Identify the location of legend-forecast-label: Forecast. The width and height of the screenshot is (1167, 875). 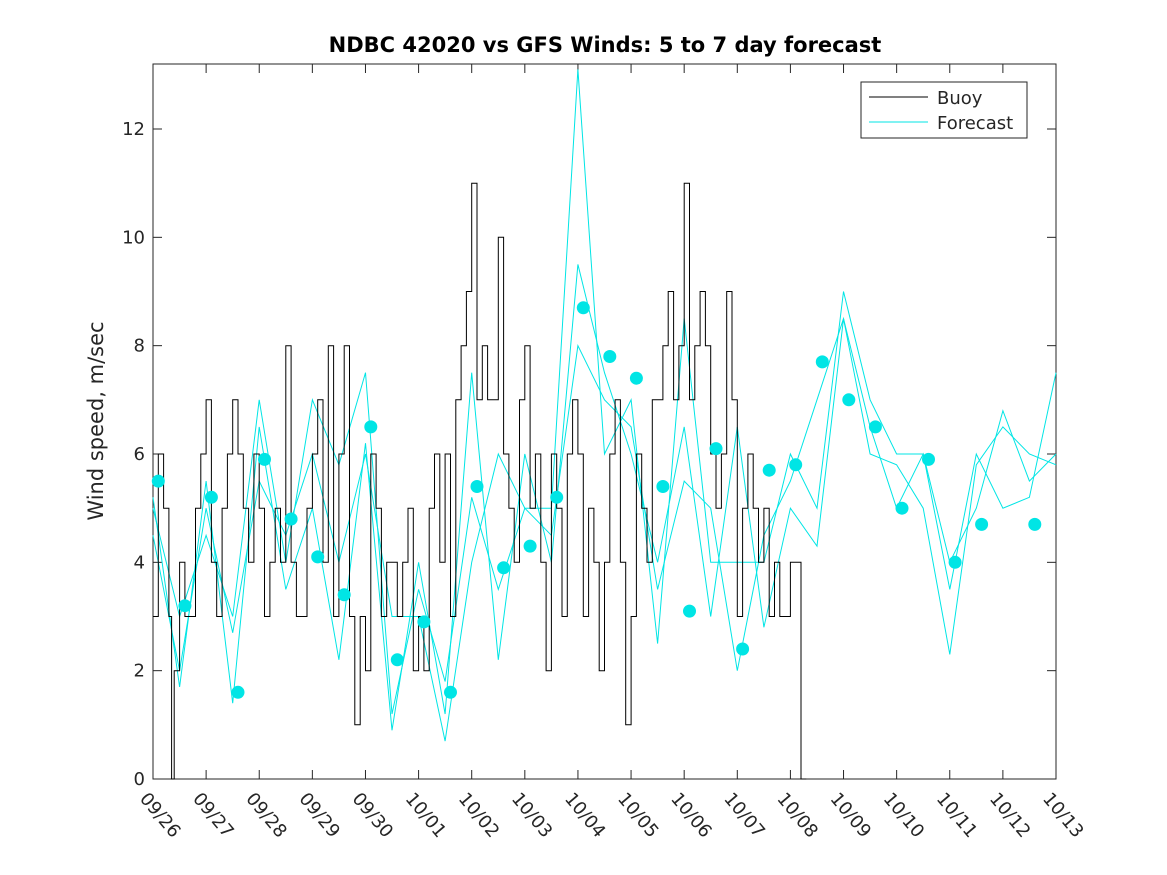
(975, 123).